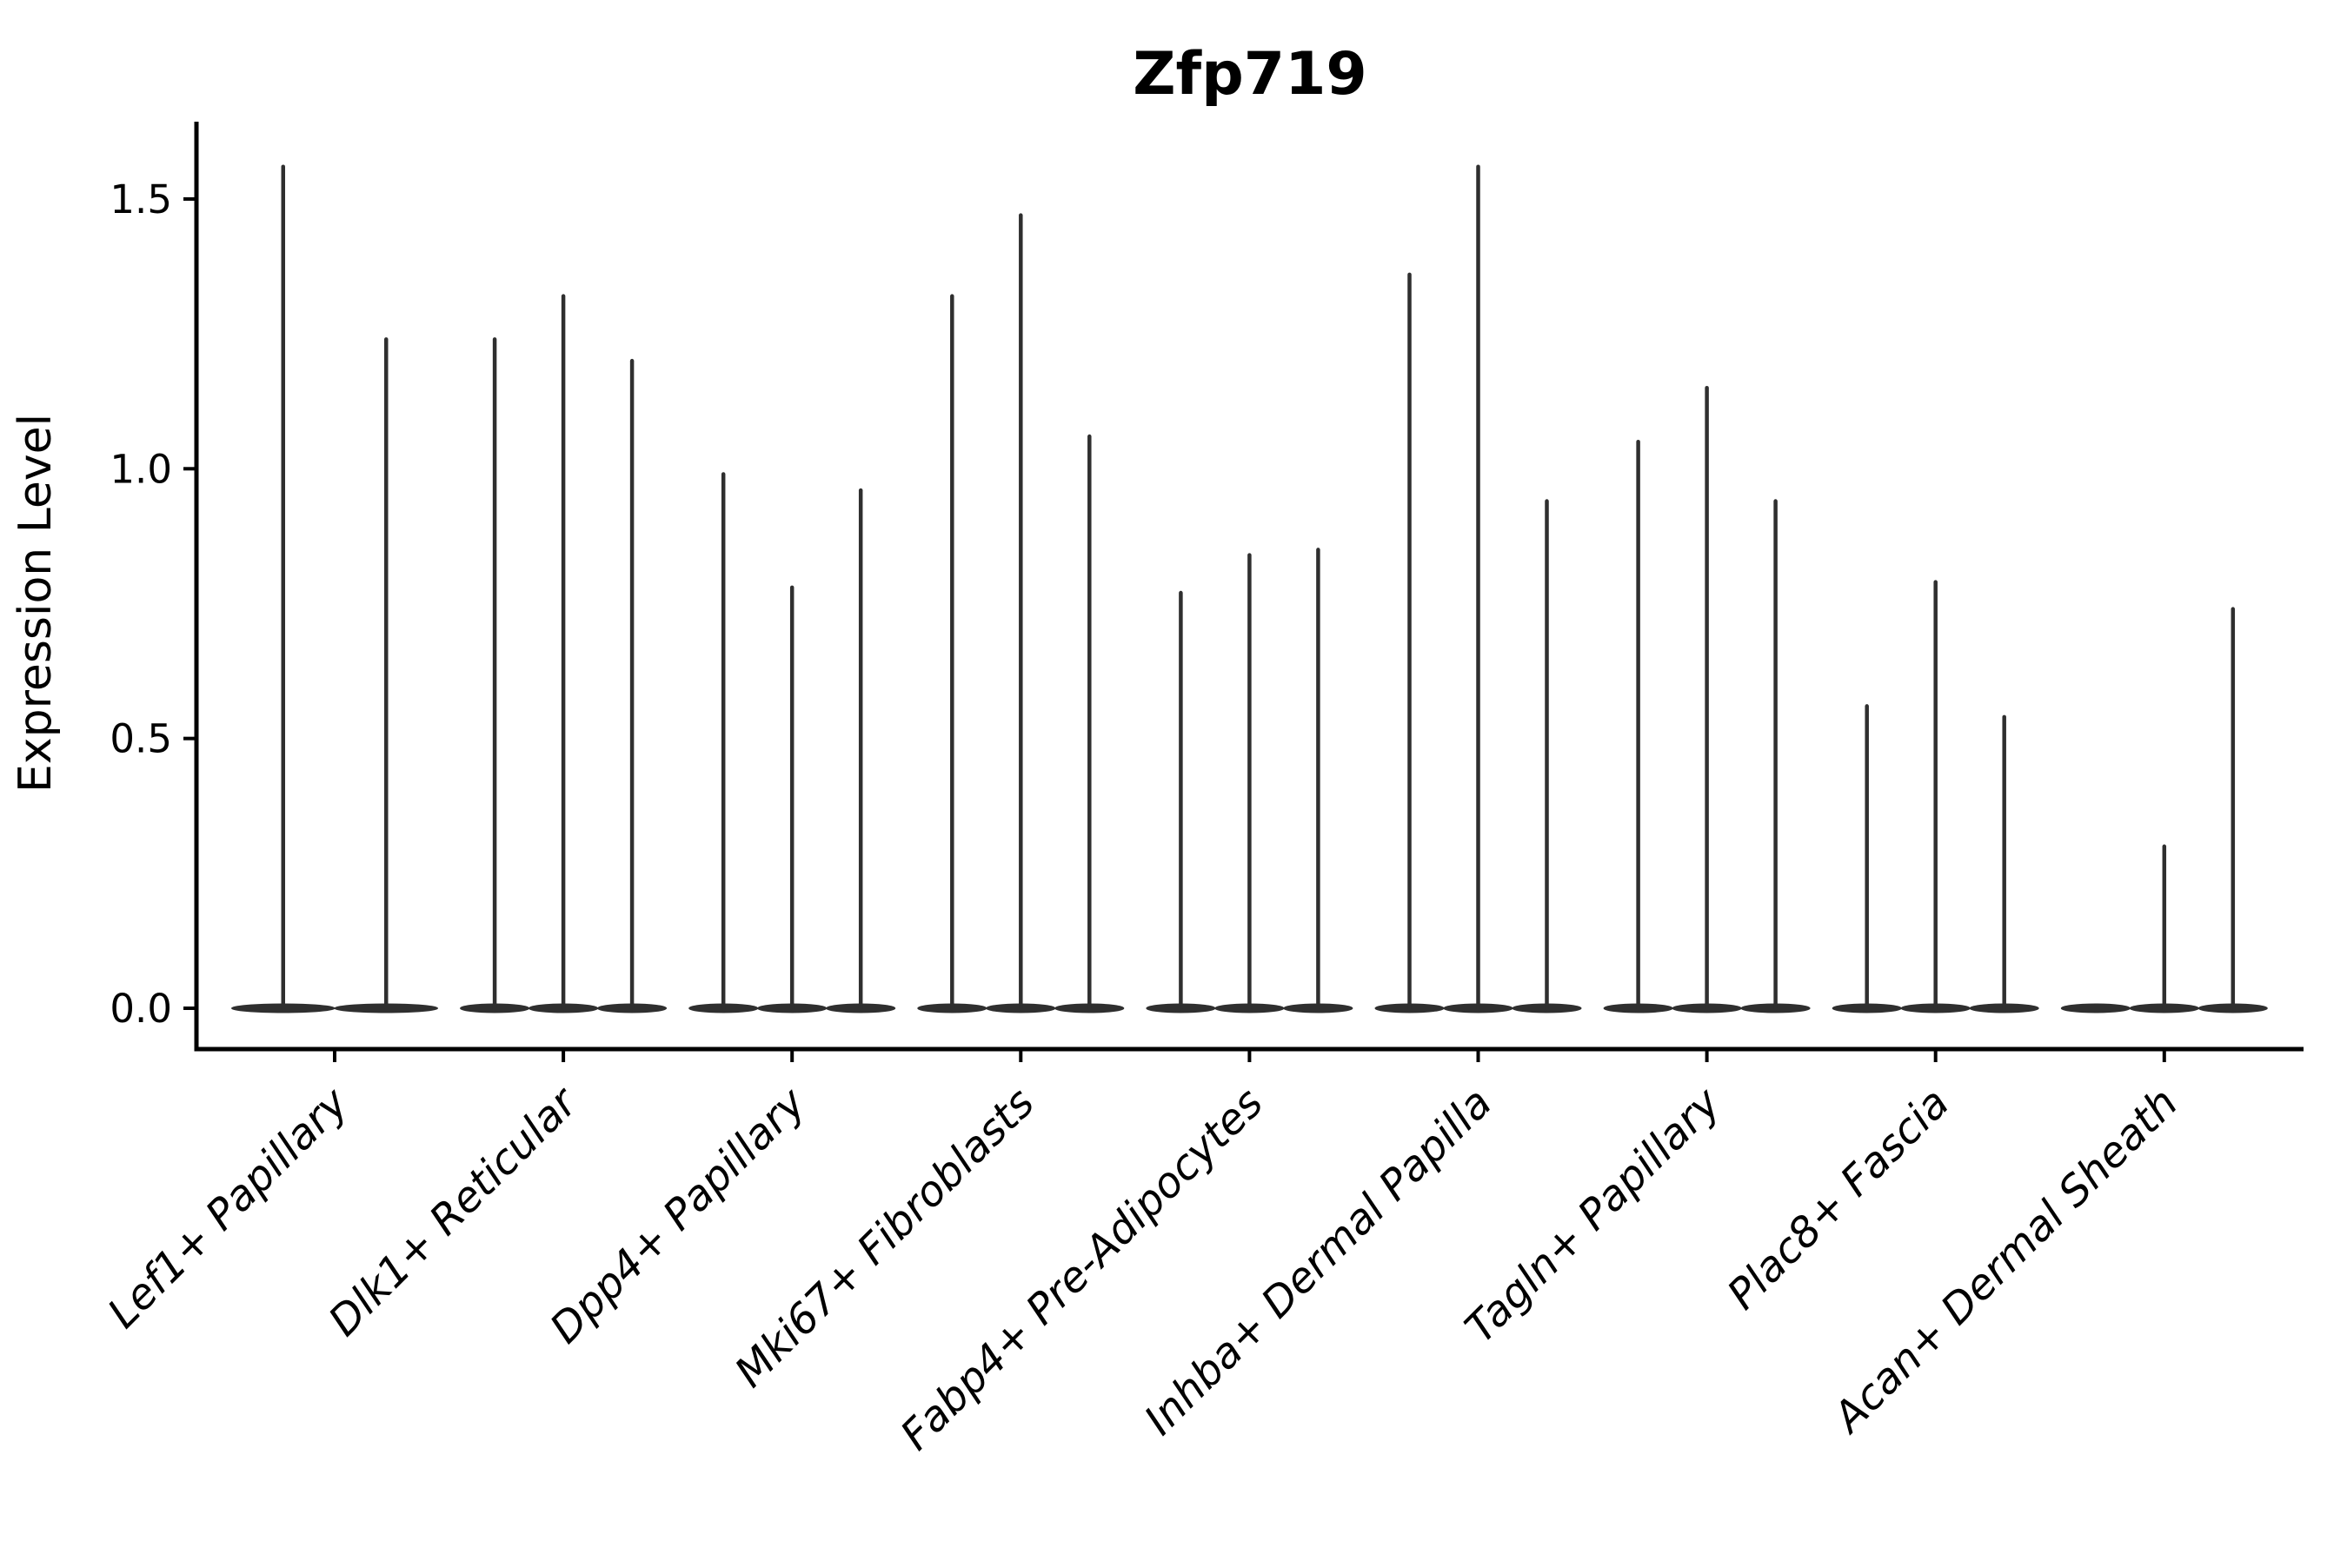 This screenshot has width=2347, height=1568. What do you see at coordinates (453, 1211) in the screenshot?
I see `x-tick-label: Dlk1+ Reticular` at bounding box center [453, 1211].